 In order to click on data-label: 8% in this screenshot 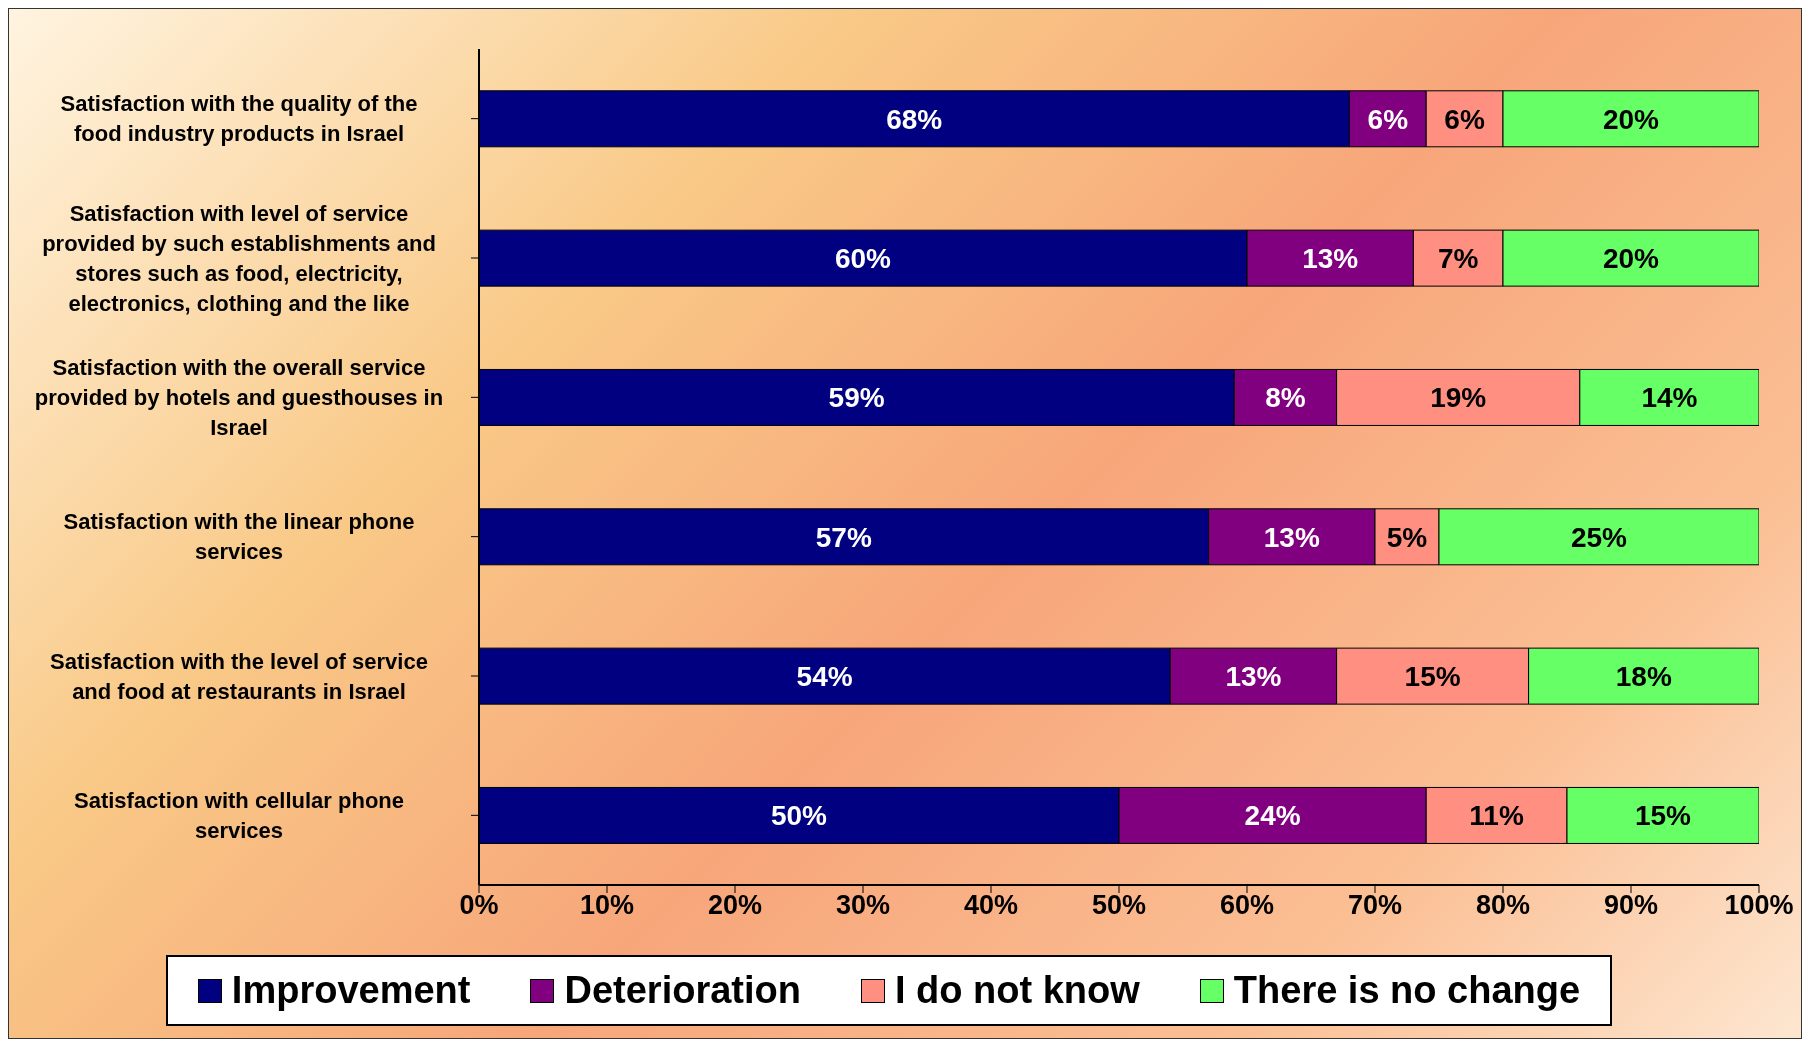, I will do `click(1285, 398)`.